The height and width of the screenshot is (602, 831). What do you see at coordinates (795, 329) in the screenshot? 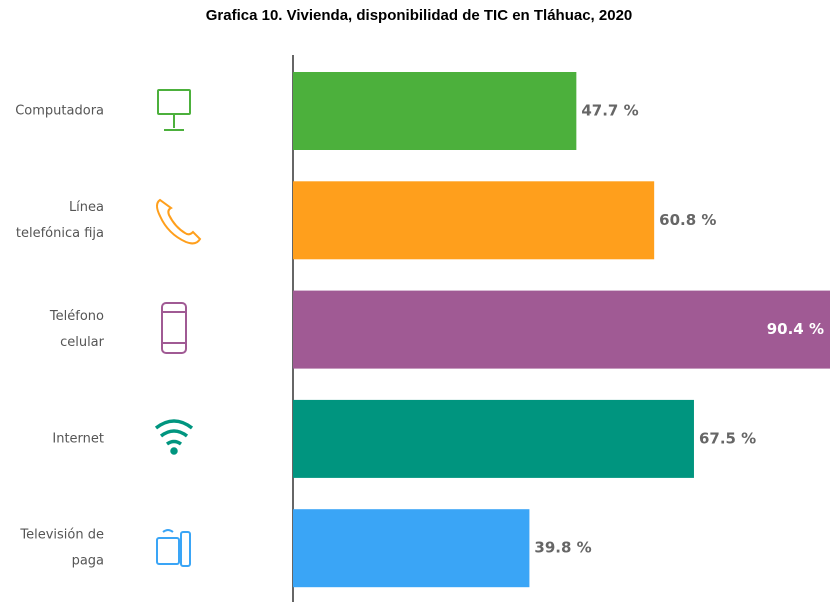
I see `value-label: 90.4 %` at bounding box center [795, 329].